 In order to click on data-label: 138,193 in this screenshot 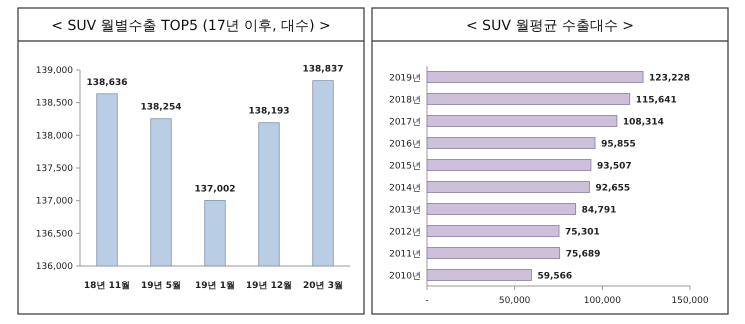, I will do `click(269, 111)`.